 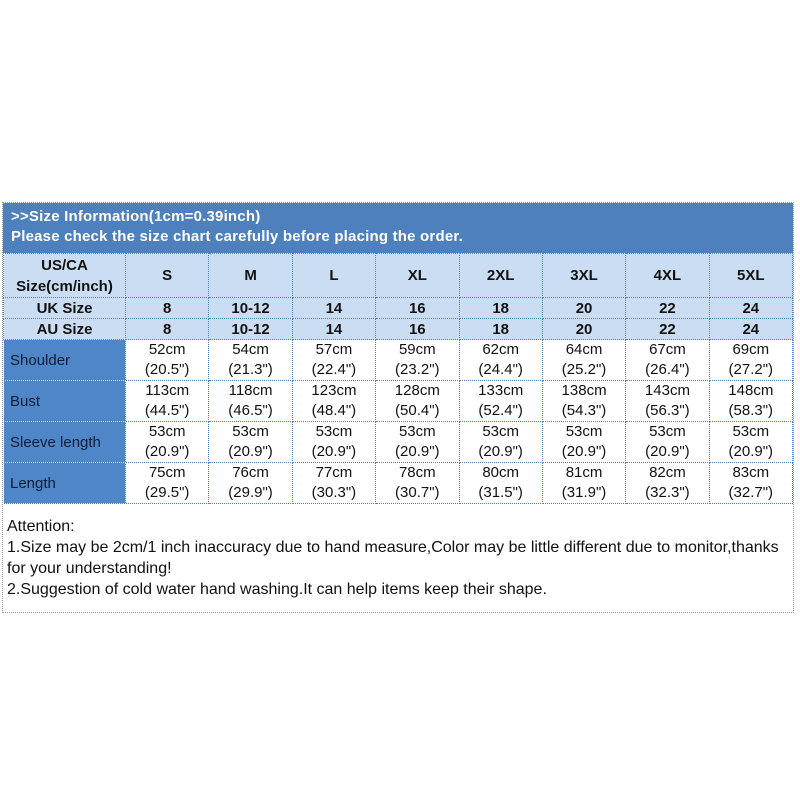 I want to click on banner-title: >>Size Information(1cm=0.39inch), so click(x=136, y=216).